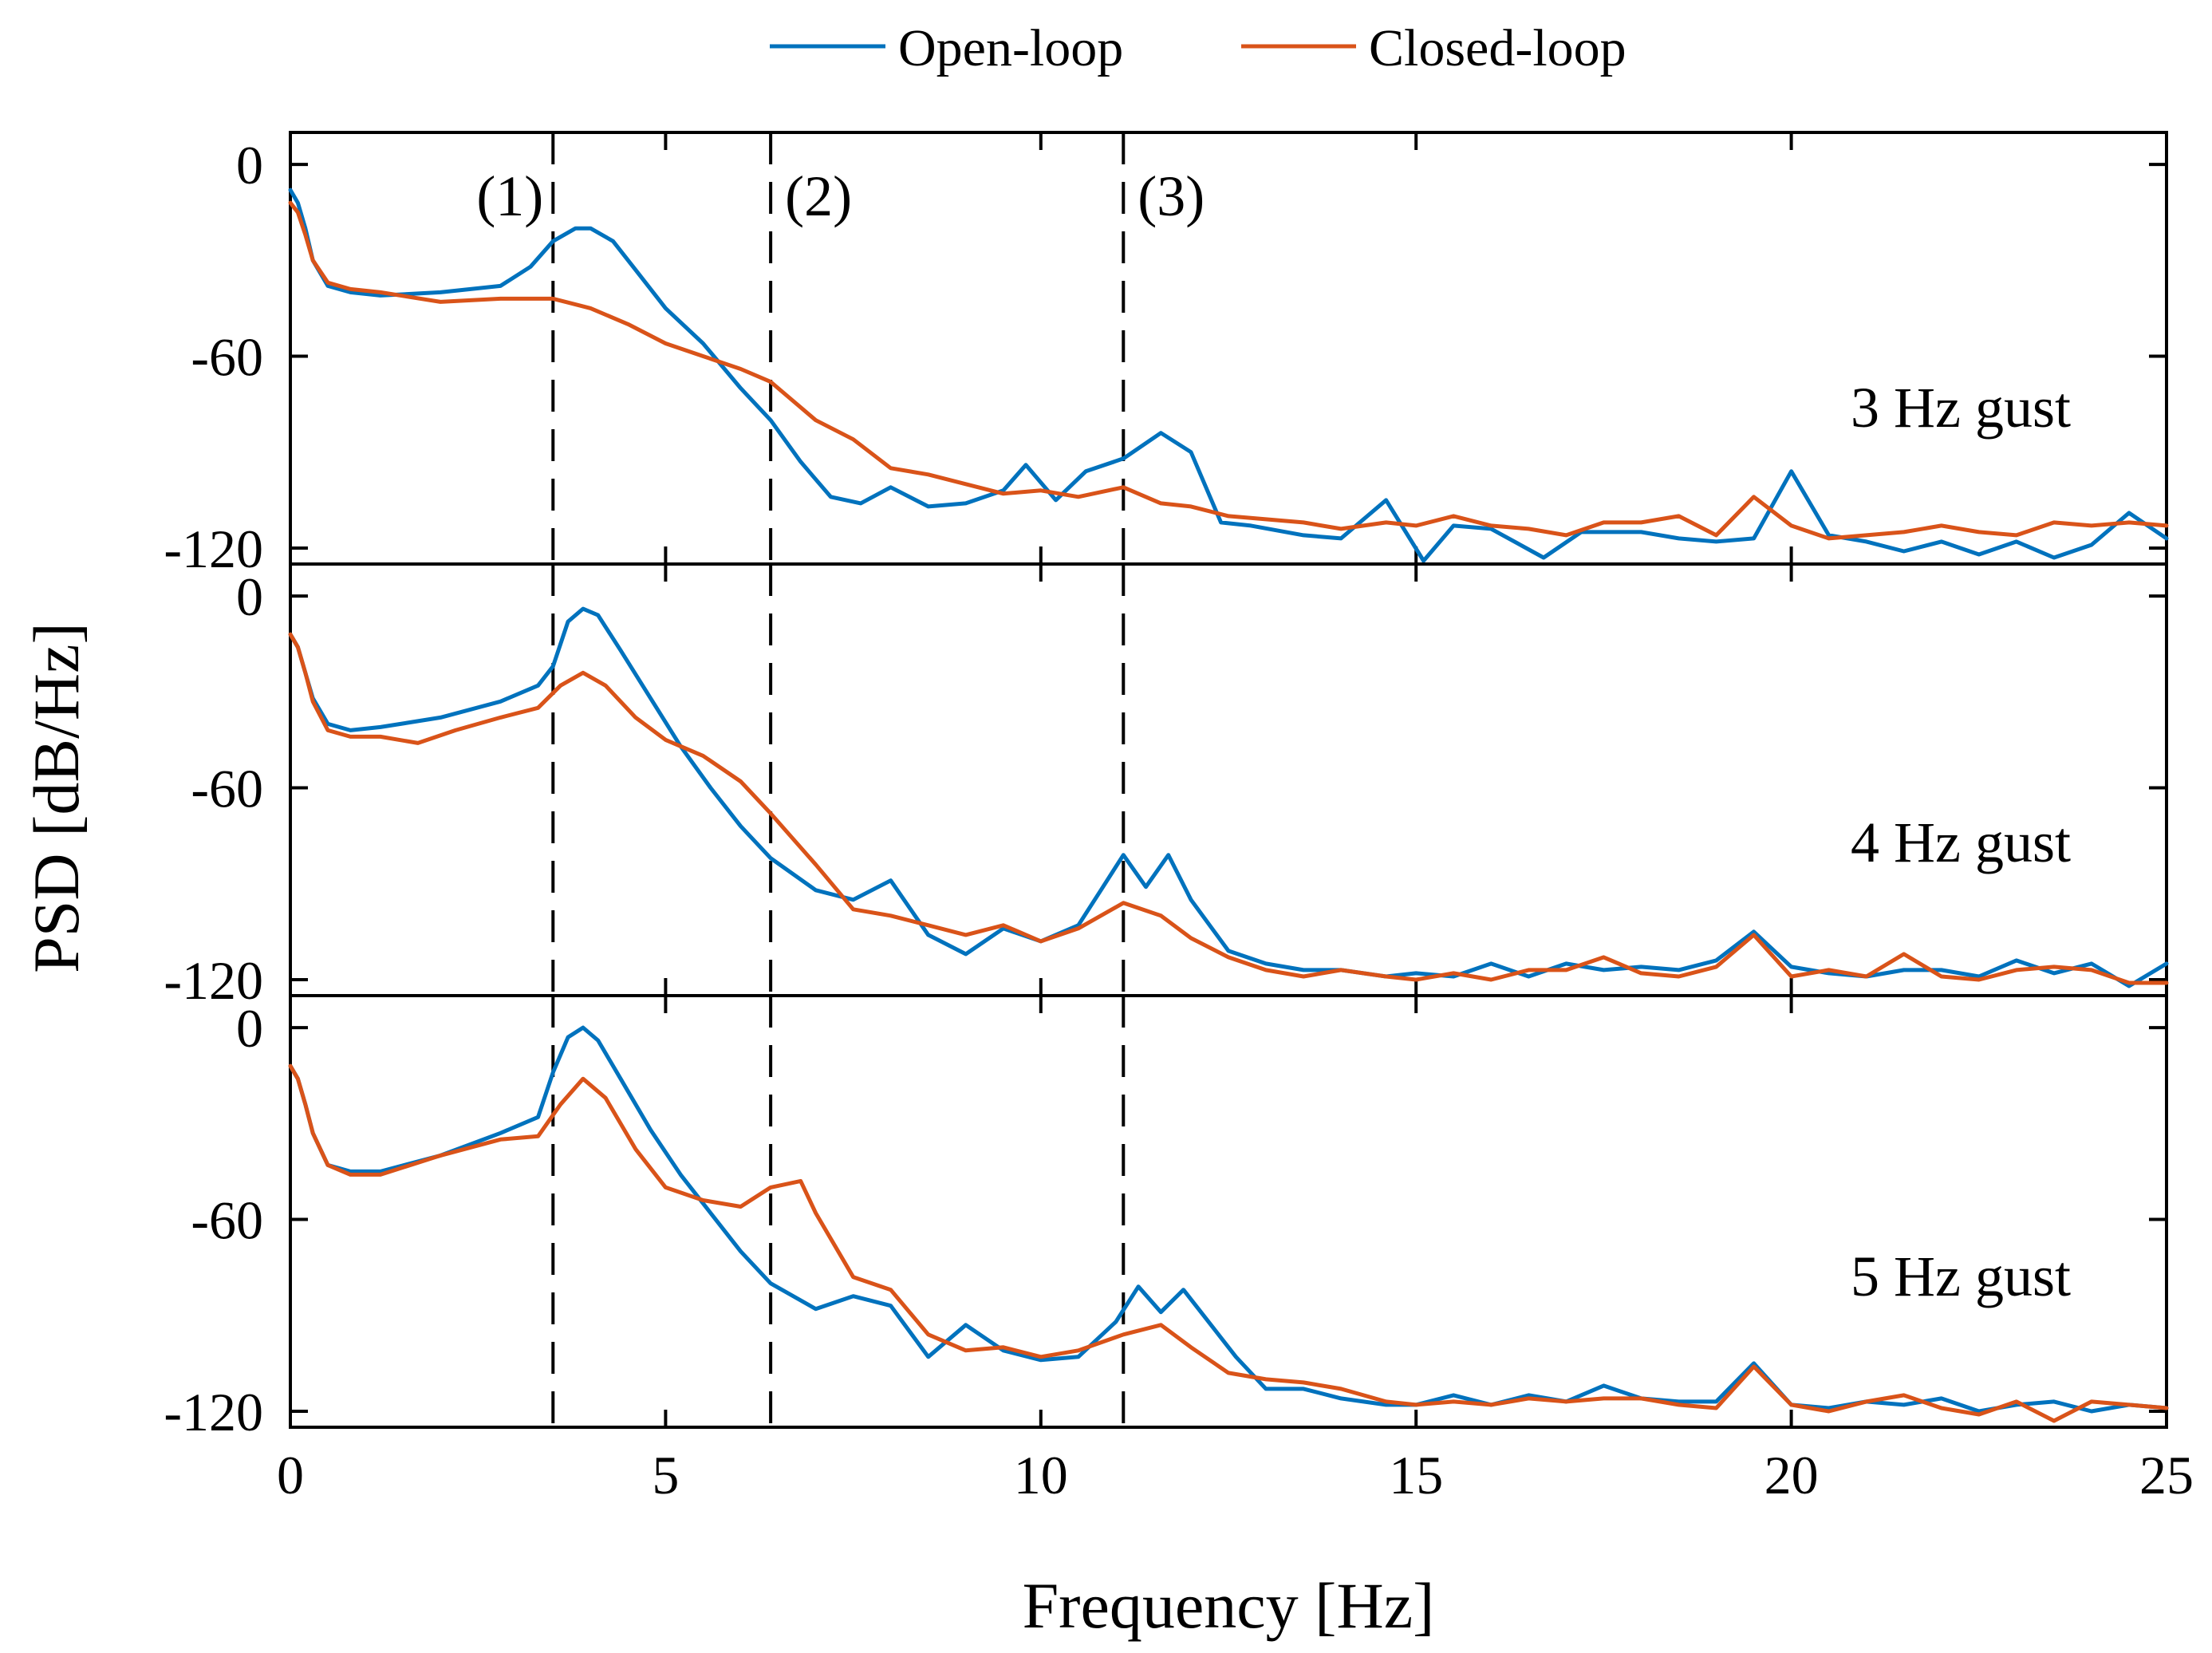 The image size is (2212, 1653). I want to click on x-tick-label: 0, so click(291, 1475).